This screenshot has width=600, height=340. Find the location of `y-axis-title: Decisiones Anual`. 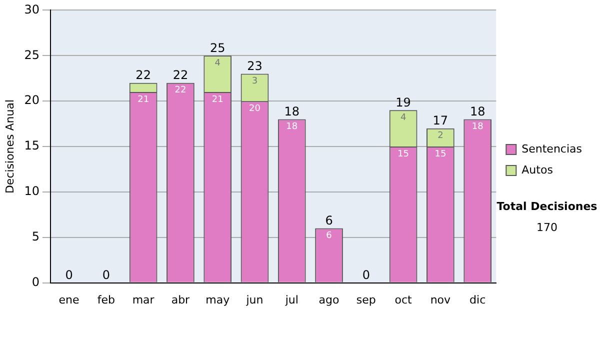

y-axis-title: Decisiones Anual is located at coordinates (9, 146).